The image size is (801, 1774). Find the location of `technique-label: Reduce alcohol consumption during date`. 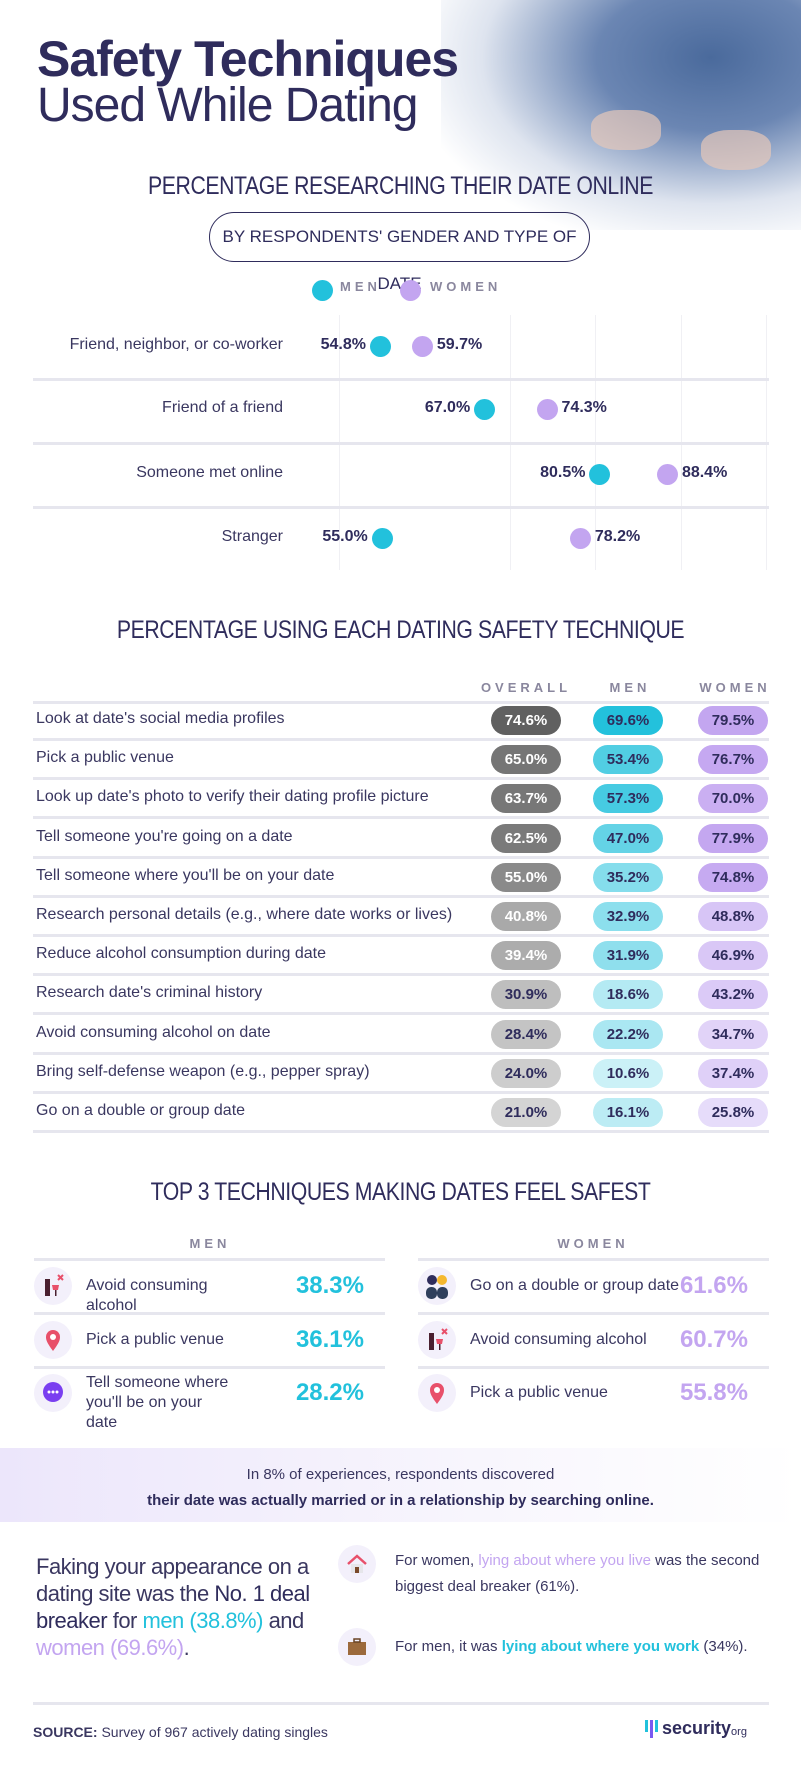

technique-label: Reduce alcohol consumption during date is located at coordinates (181, 954).